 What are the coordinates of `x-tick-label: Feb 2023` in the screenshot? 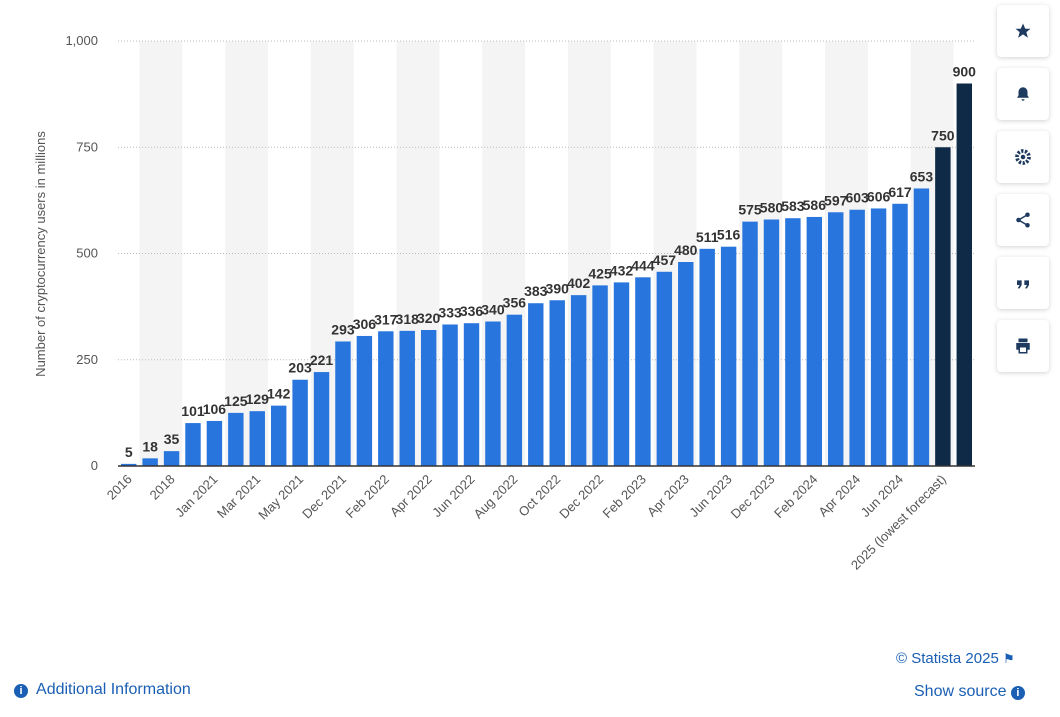 It's located at (624, 496).